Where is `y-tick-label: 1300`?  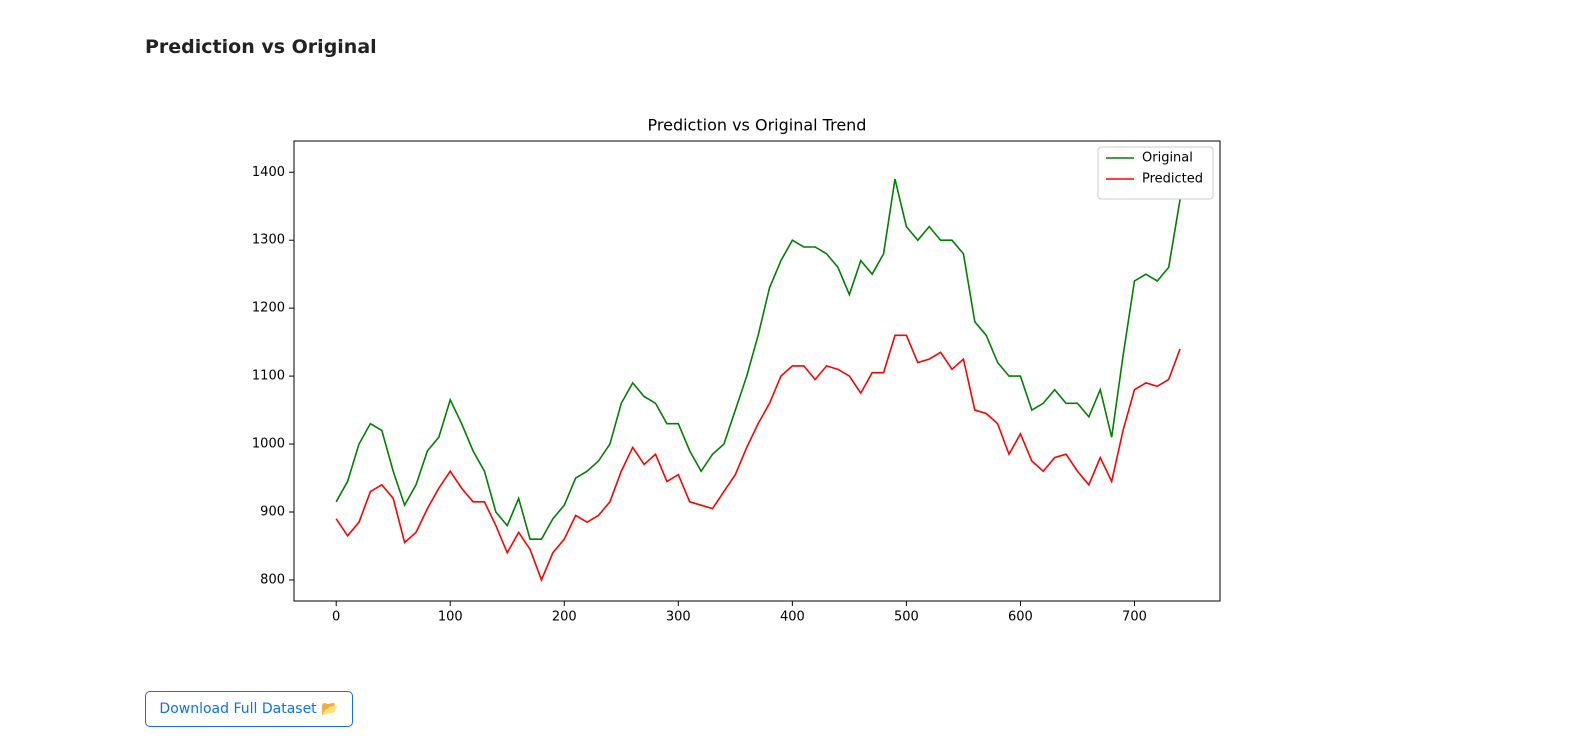
y-tick-label: 1300 is located at coordinates (268, 240).